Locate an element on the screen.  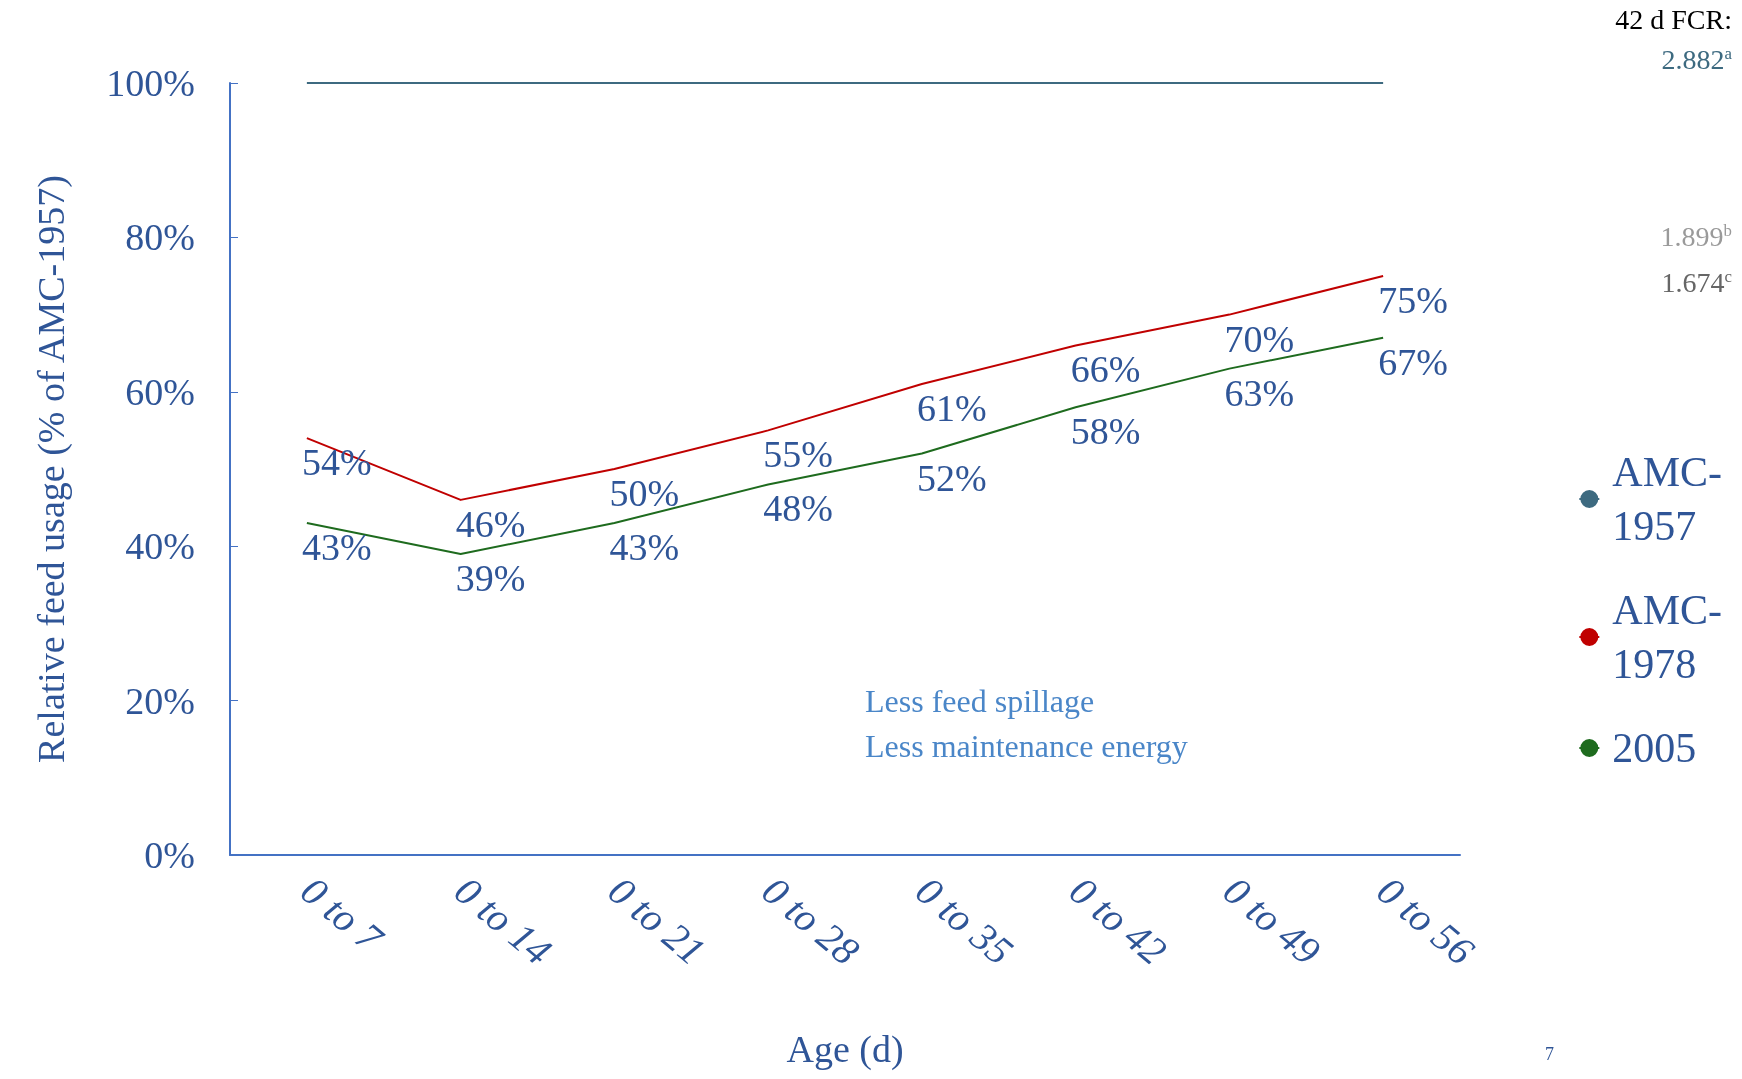
data-label: 46% is located at coordinates (490, 523).